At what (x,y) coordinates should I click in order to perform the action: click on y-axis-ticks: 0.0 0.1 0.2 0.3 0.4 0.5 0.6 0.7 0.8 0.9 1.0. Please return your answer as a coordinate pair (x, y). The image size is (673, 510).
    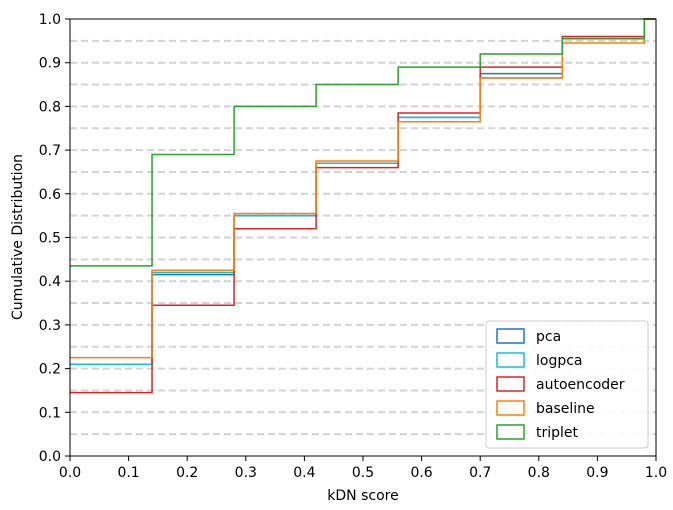
    Looking at the image, I should click on (54, 238).